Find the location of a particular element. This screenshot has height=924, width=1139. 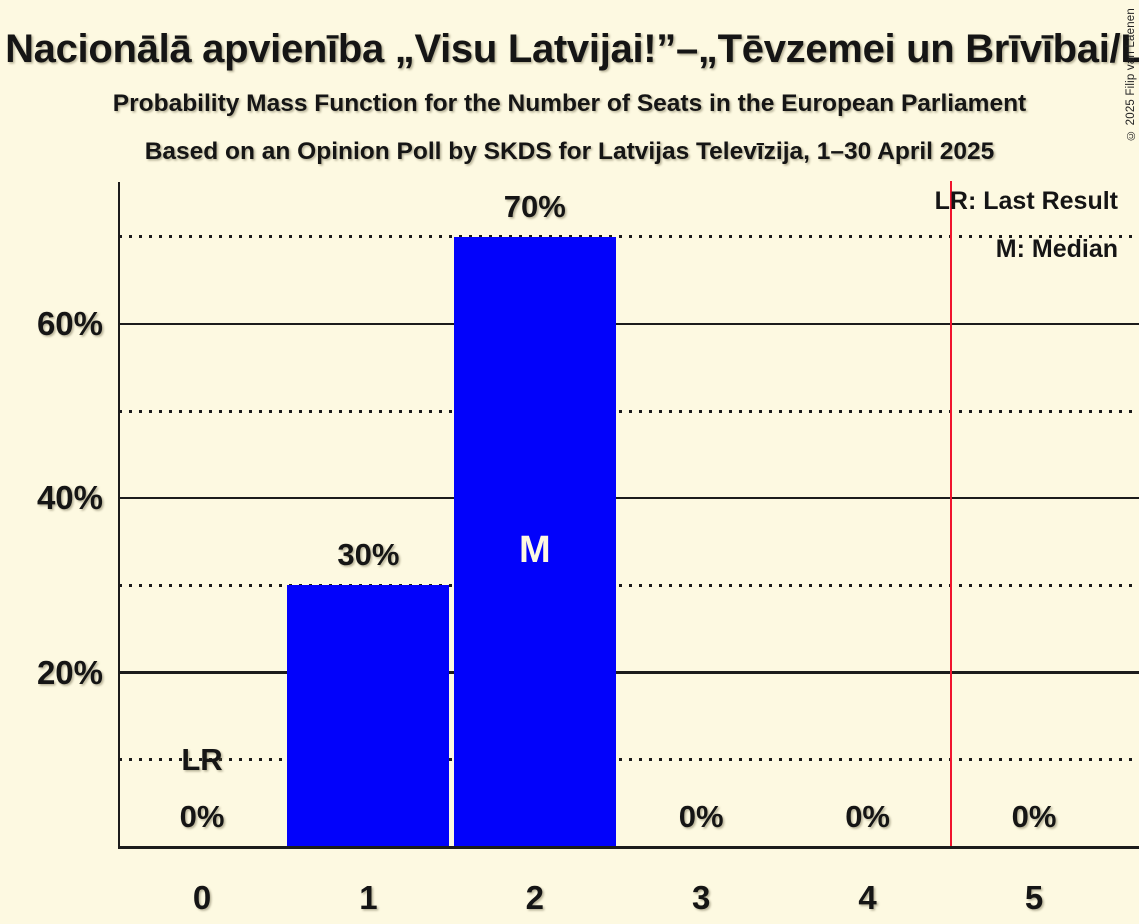

x-tick-label: 5 is located at coordinates (1034, 897).